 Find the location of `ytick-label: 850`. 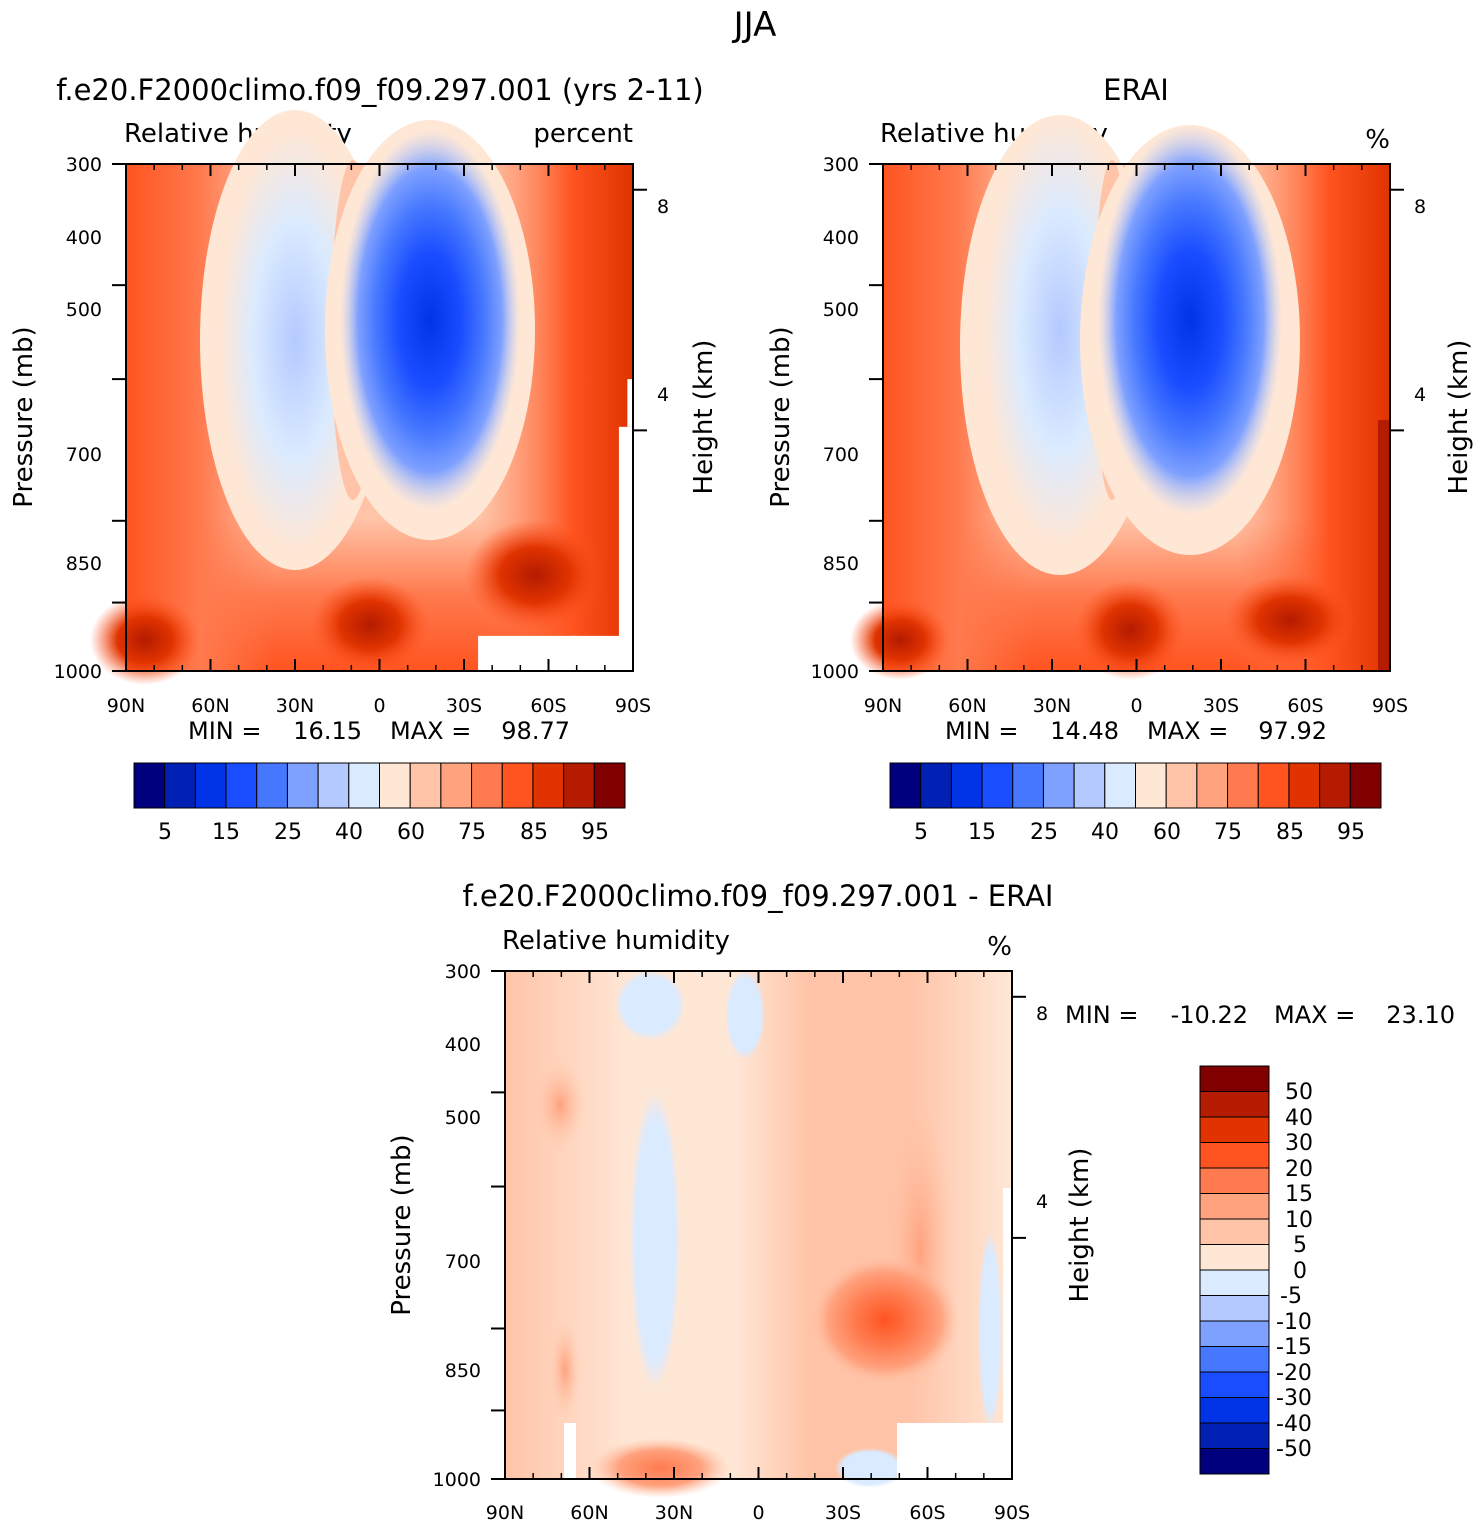

ytick-label: 850 is located at coordinates (463, 1371).